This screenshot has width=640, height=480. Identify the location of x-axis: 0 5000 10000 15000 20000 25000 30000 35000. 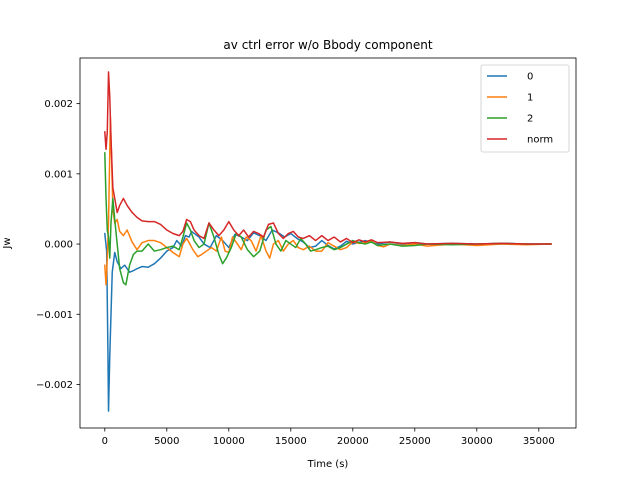
(328, 437).